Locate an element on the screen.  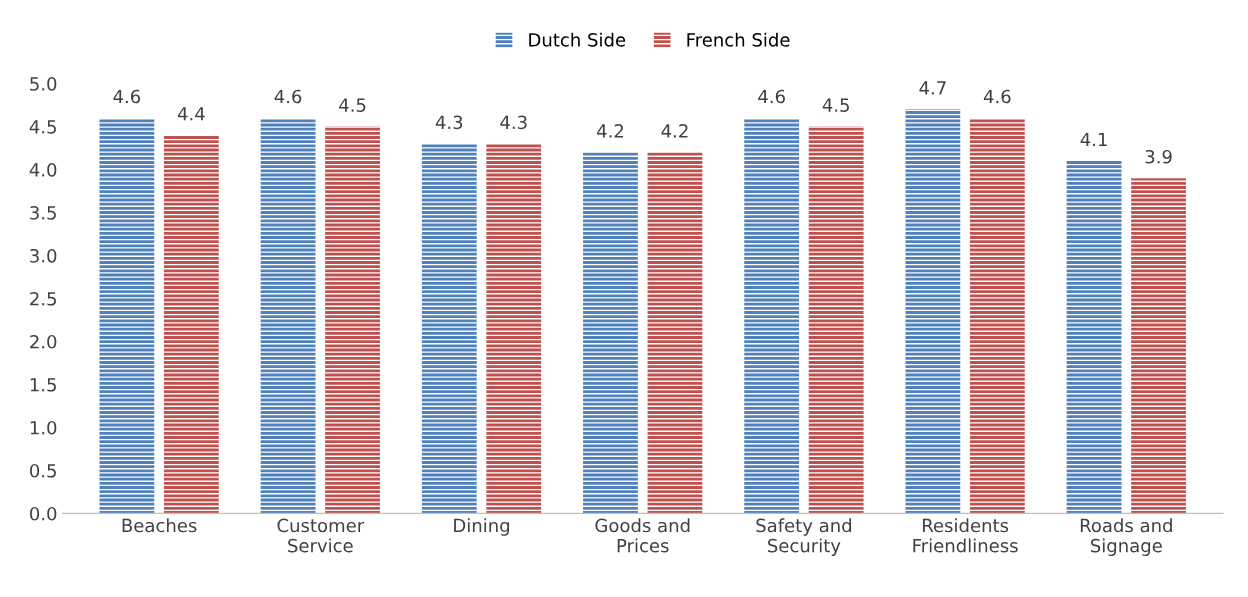
y-tick-label: 0.0 is located at coordinates (43, 513).